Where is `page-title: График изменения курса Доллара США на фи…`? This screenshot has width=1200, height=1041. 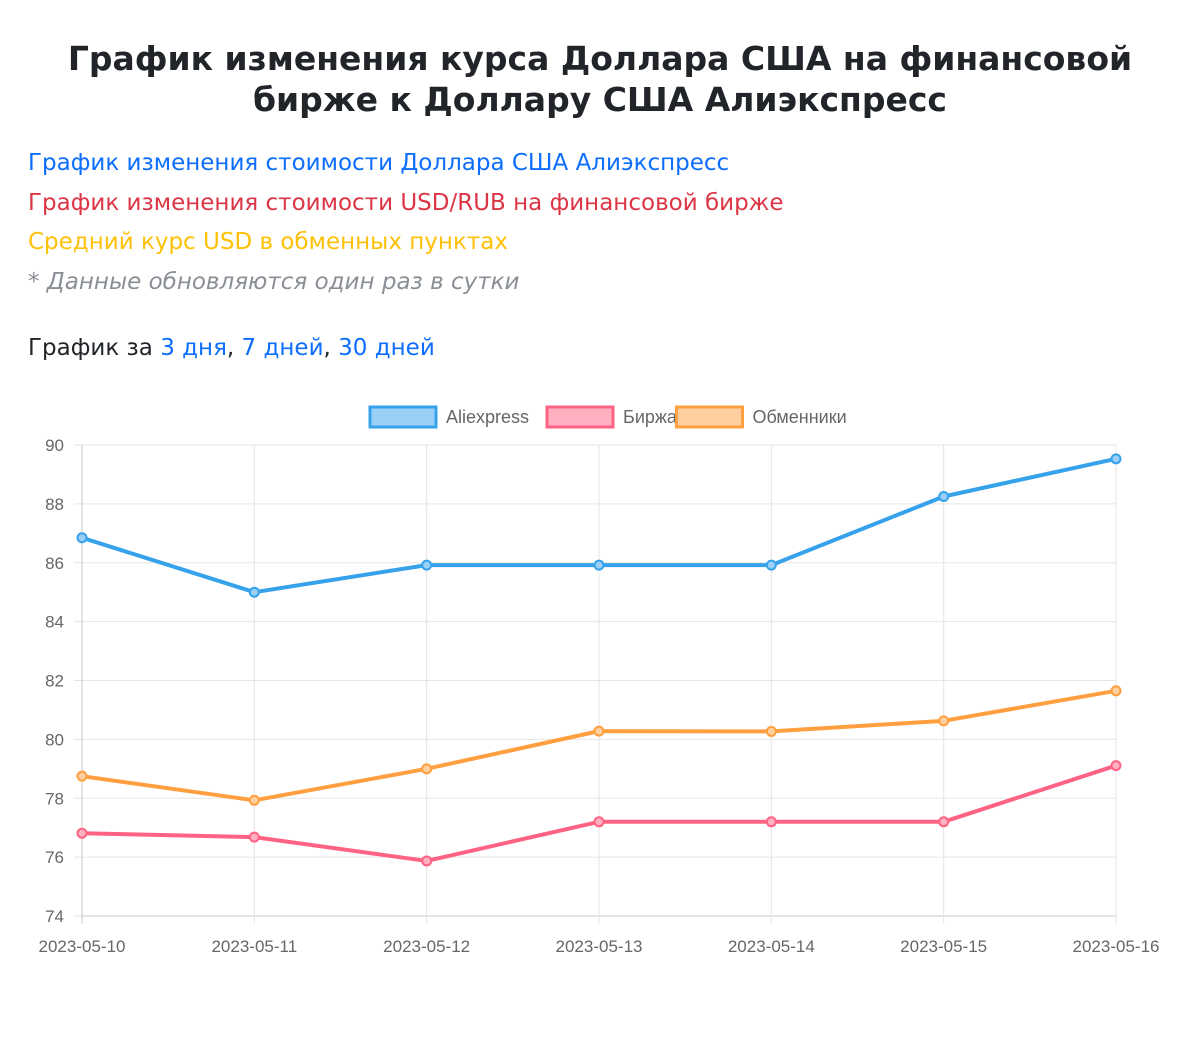
page-title: График изменения курса Доллара США на фи… is located at coordinates (600, 79).